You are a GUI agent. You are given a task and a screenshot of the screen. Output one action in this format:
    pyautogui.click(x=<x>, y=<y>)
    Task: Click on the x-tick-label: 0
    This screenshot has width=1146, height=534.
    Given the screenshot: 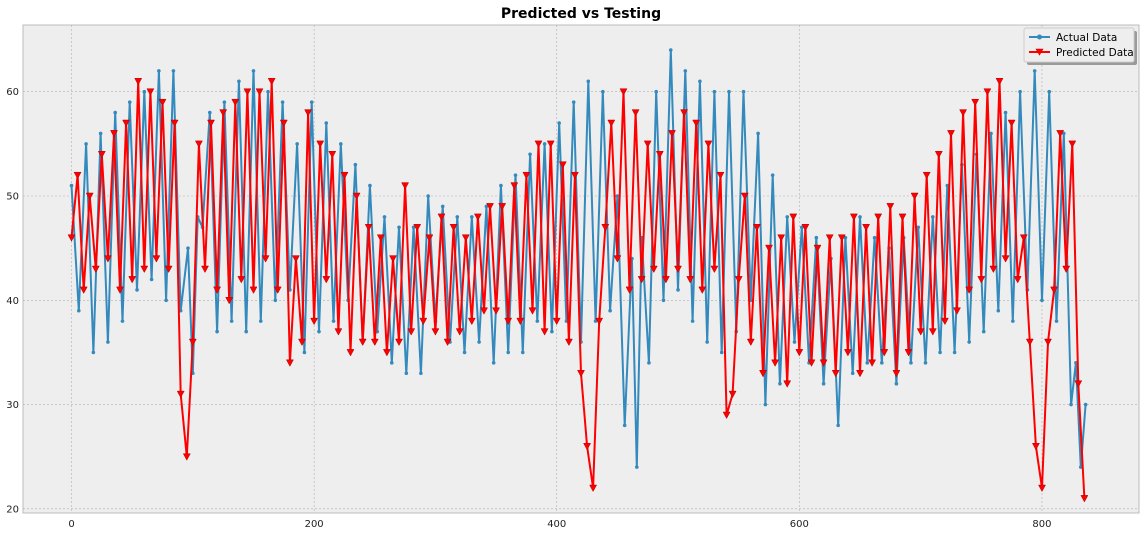 What is the action you would take?
    pyautogui.click(x=71, y=524)
    